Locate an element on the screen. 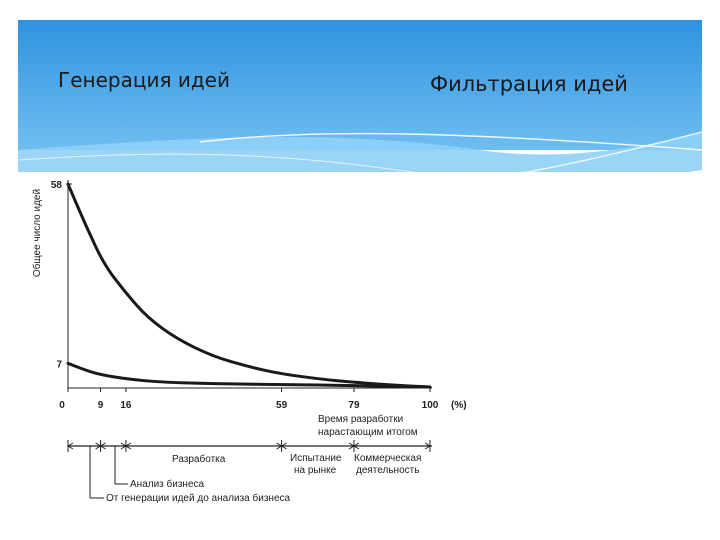 This screenshot has height=540, width=720. x-tick-label-0: 0 is located at coordinates (62, 405).